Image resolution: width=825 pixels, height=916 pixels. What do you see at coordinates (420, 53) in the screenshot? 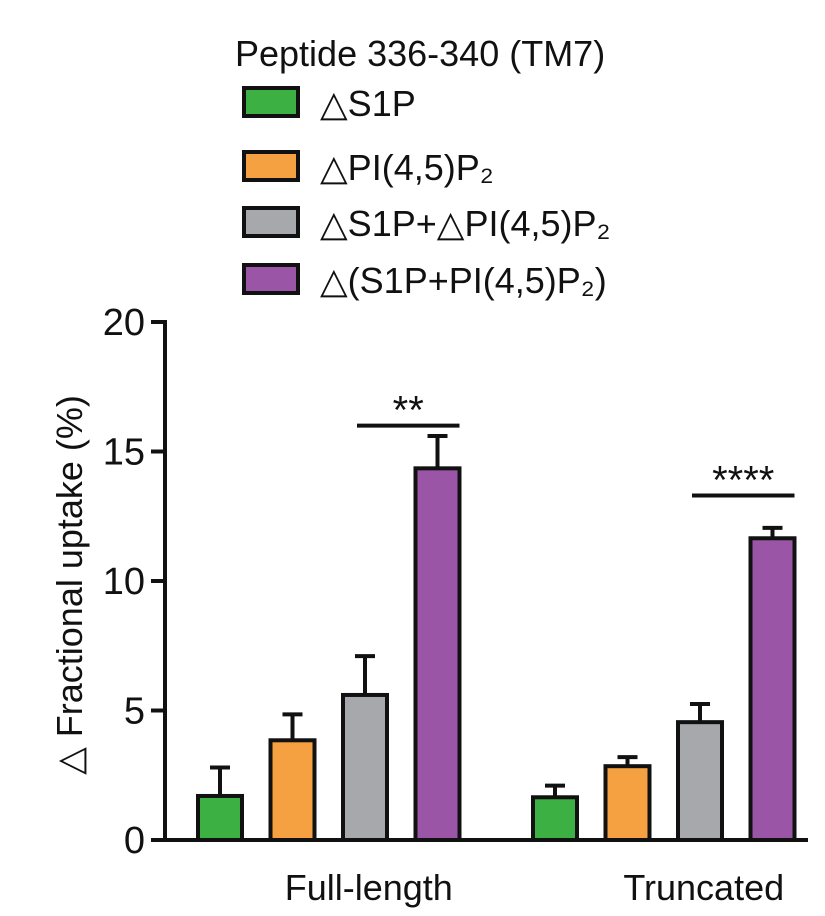
I see `legend-title: Peptide 336-340 (TM7)` at bounding box center [420, 53].